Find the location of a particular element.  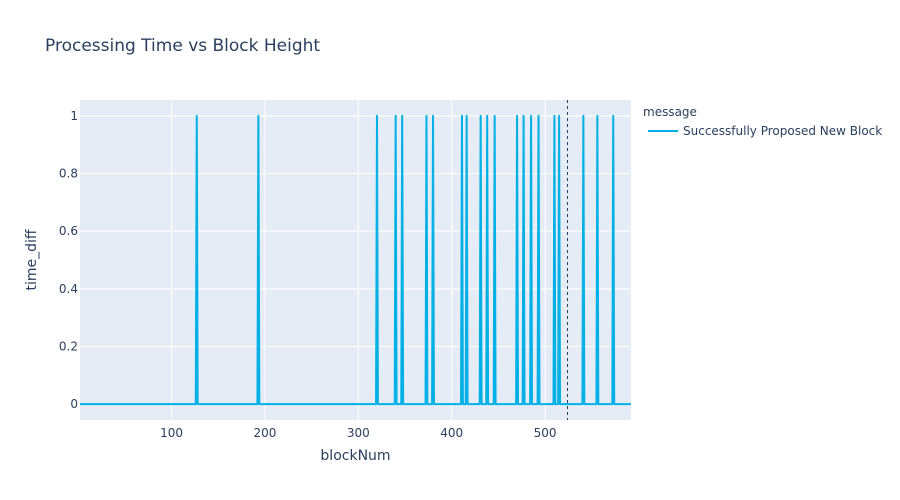

y-tick-label: 0.4 is located at coordinates (68, 289).